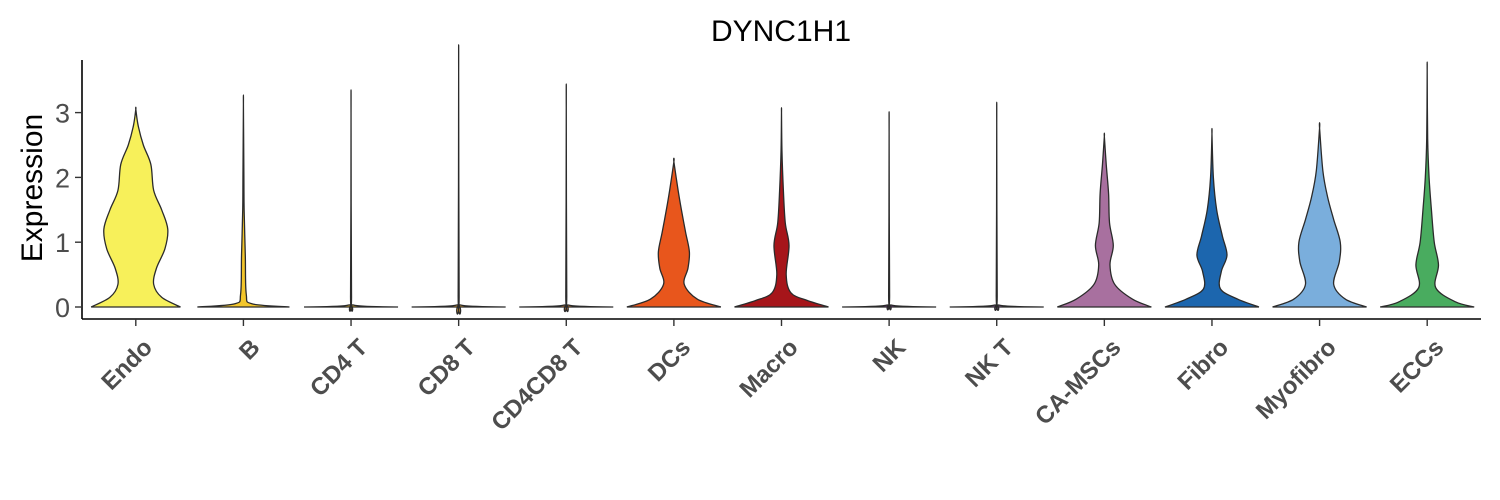 The width and height of the screenshot is (1500, 500). What do you see at coordinates (351, 200) in the screenshot?
I see `violin-cd4-t` at bounding box center [351, 200].